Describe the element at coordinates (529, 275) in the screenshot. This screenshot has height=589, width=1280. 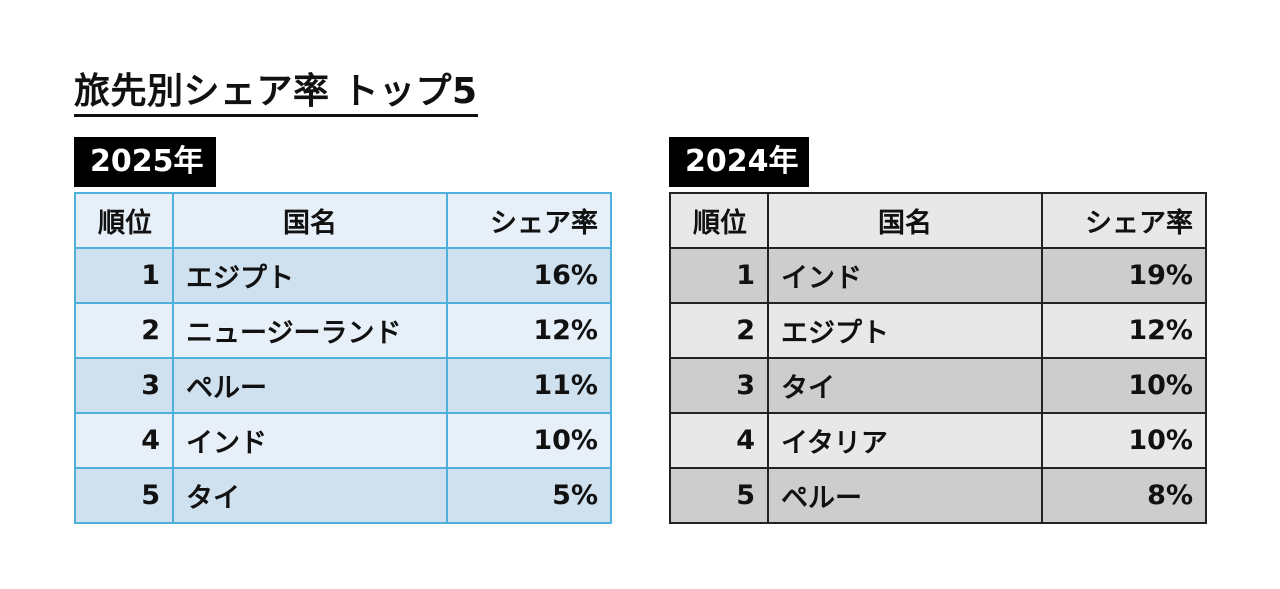
I see `share-cell: 16%` at that location.